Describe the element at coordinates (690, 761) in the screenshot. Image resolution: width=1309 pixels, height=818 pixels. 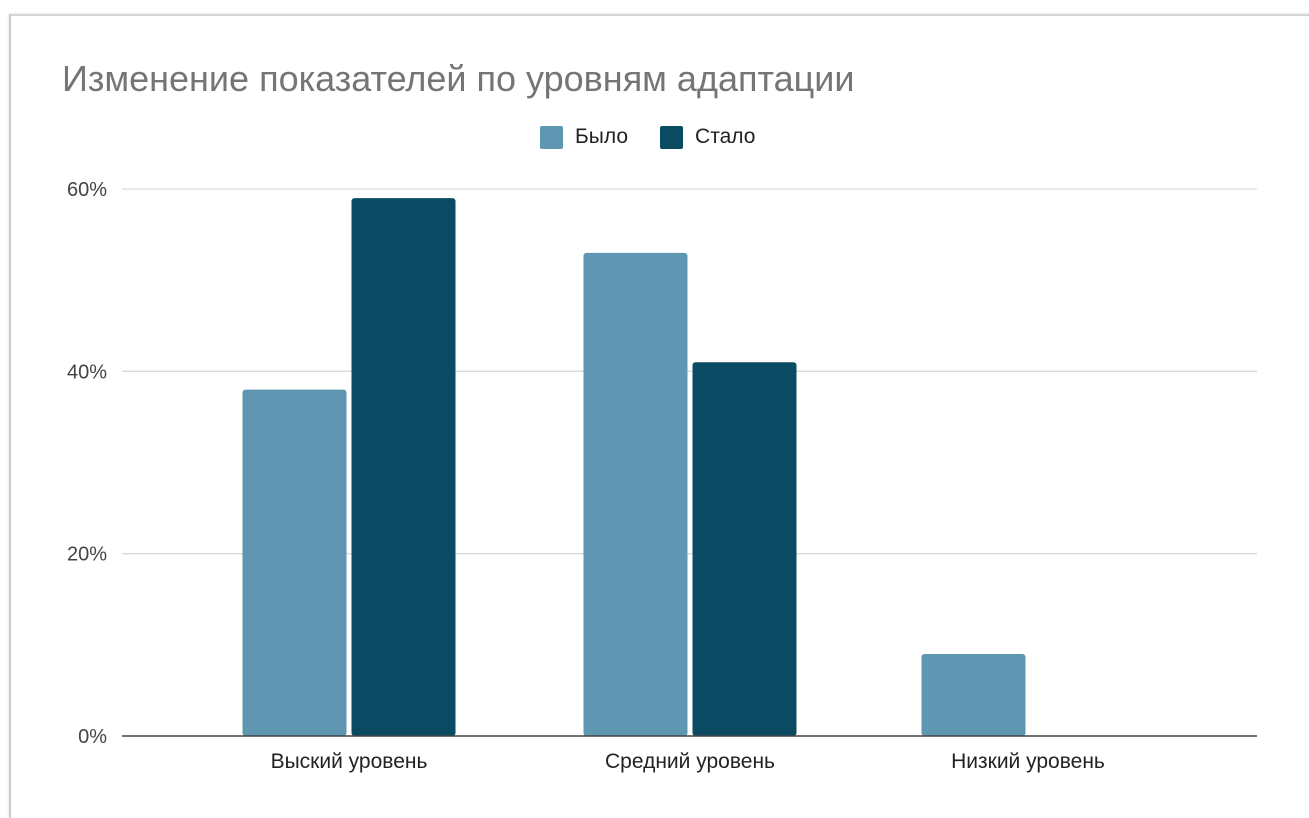
I see `x-tick-label: Средний уровень` at that location.